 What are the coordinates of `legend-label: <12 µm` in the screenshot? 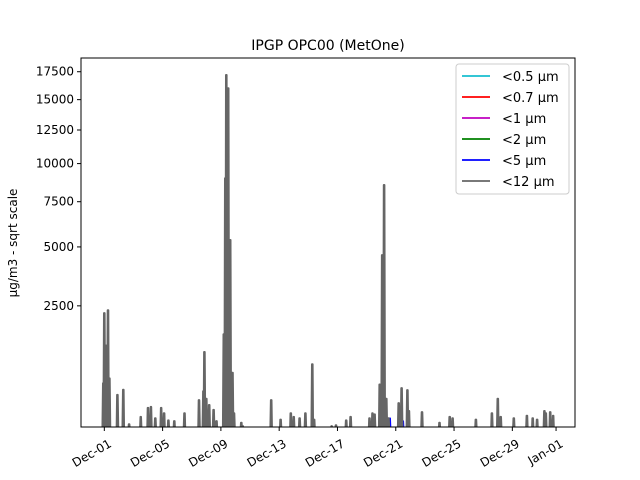 It's located at (528, 182).